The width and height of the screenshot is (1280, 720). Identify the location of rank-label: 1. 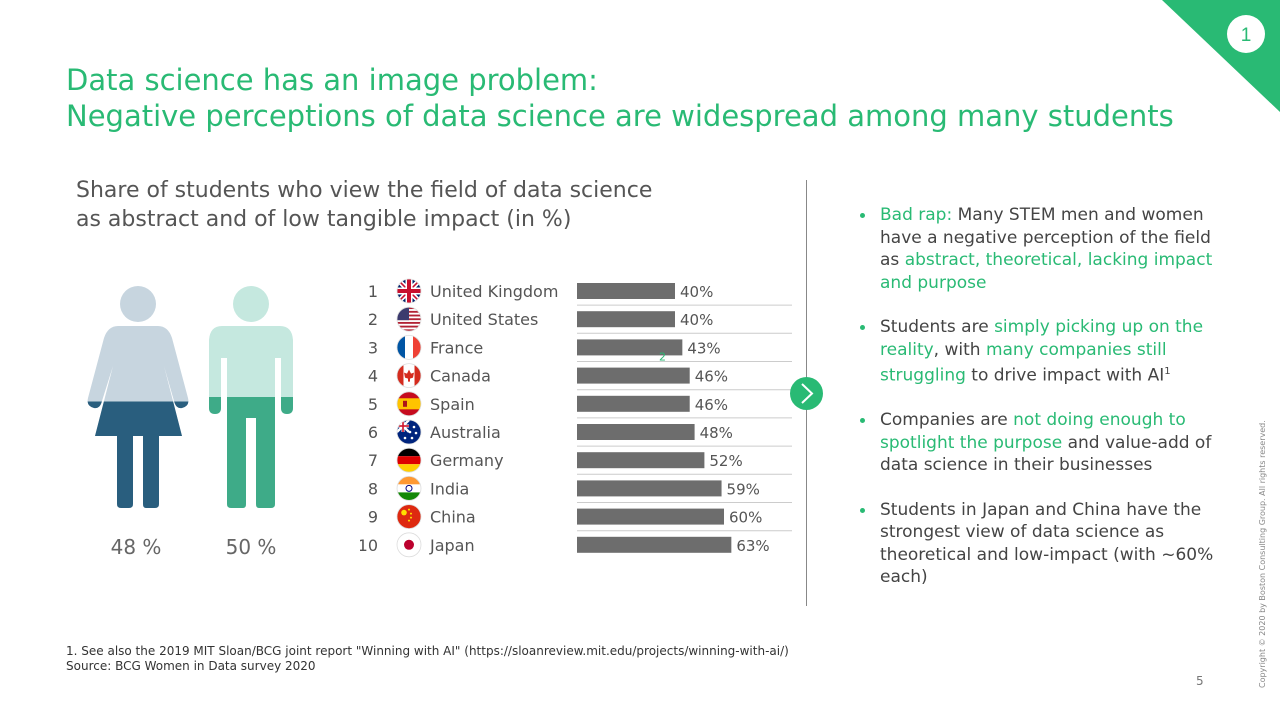
(373, 291).